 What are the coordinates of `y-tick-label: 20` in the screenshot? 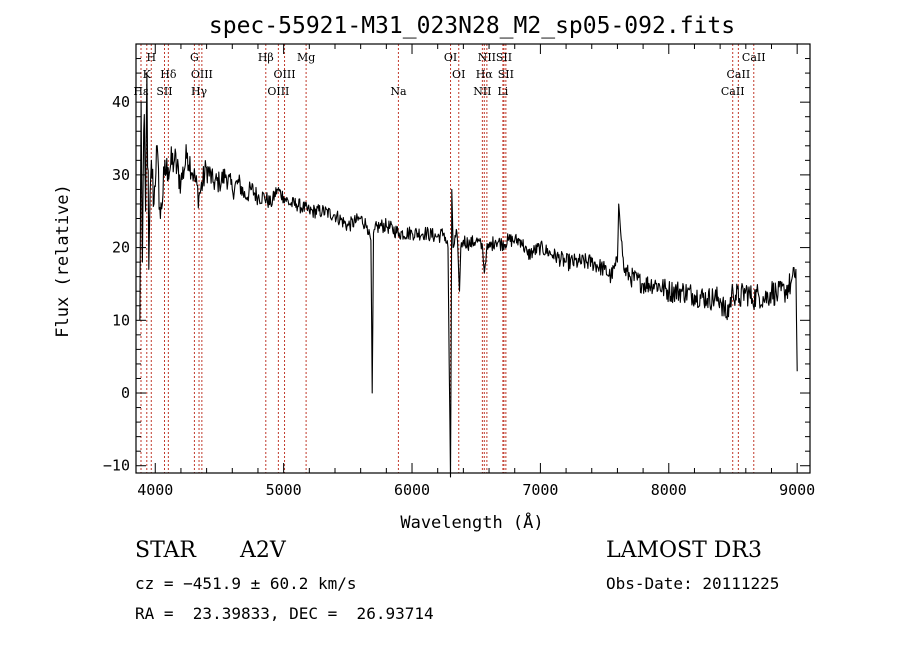 It's located at (121, 248).